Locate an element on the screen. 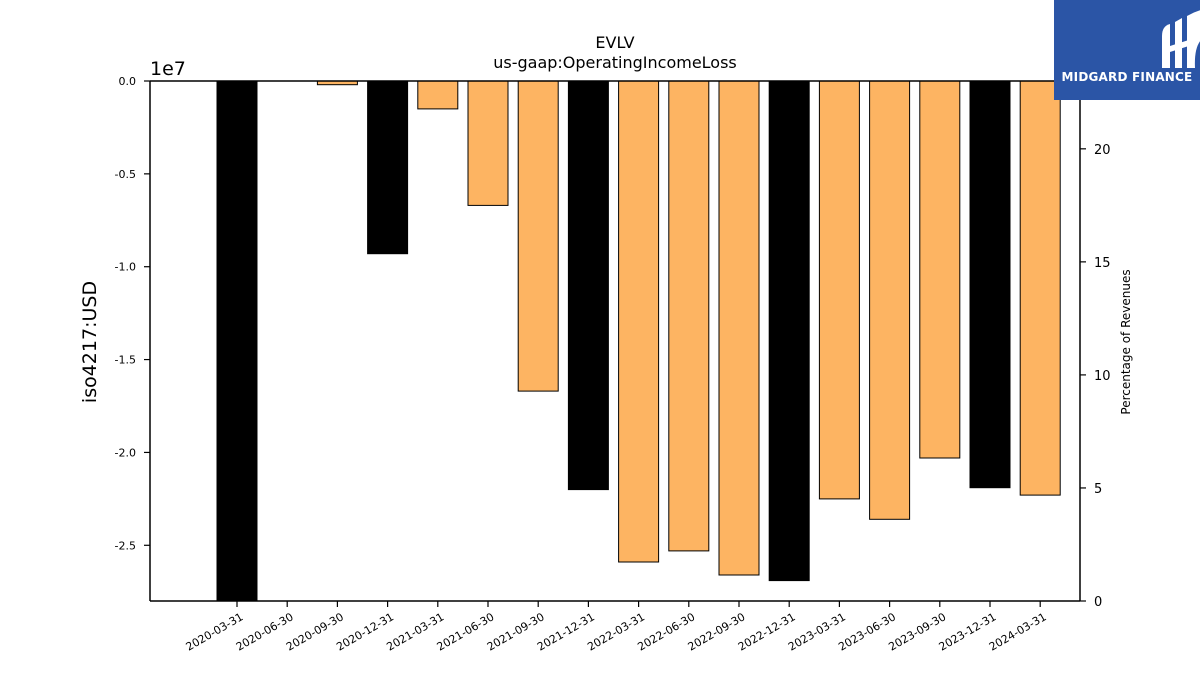 The height and width of the screenshot is (675, 1200). midgard-finance-logo: MIDGARD FINANCE is located at coordinates (1127, 50).